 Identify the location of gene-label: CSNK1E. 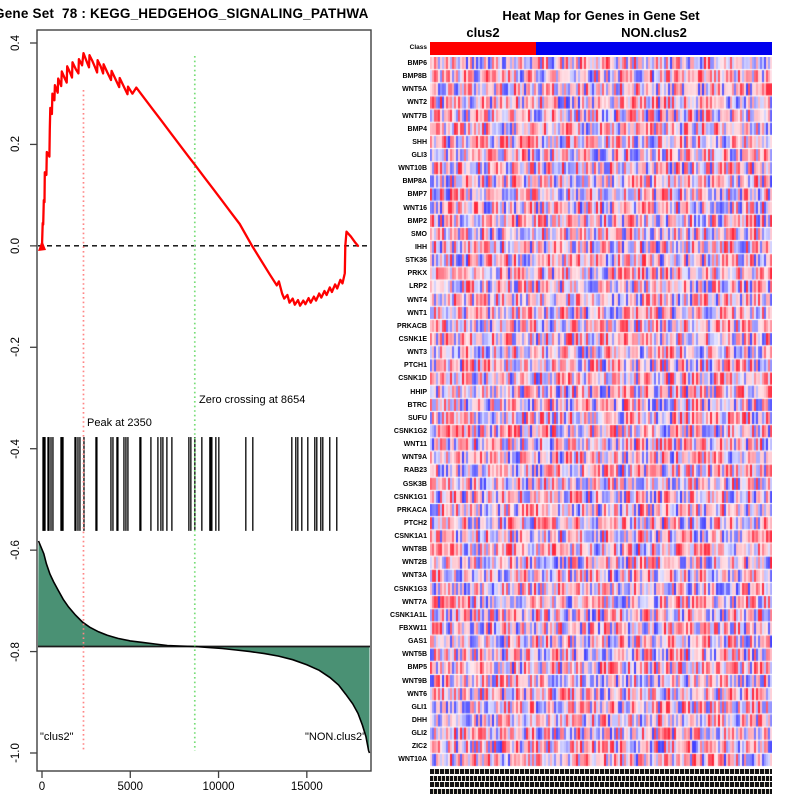
(412, 339).